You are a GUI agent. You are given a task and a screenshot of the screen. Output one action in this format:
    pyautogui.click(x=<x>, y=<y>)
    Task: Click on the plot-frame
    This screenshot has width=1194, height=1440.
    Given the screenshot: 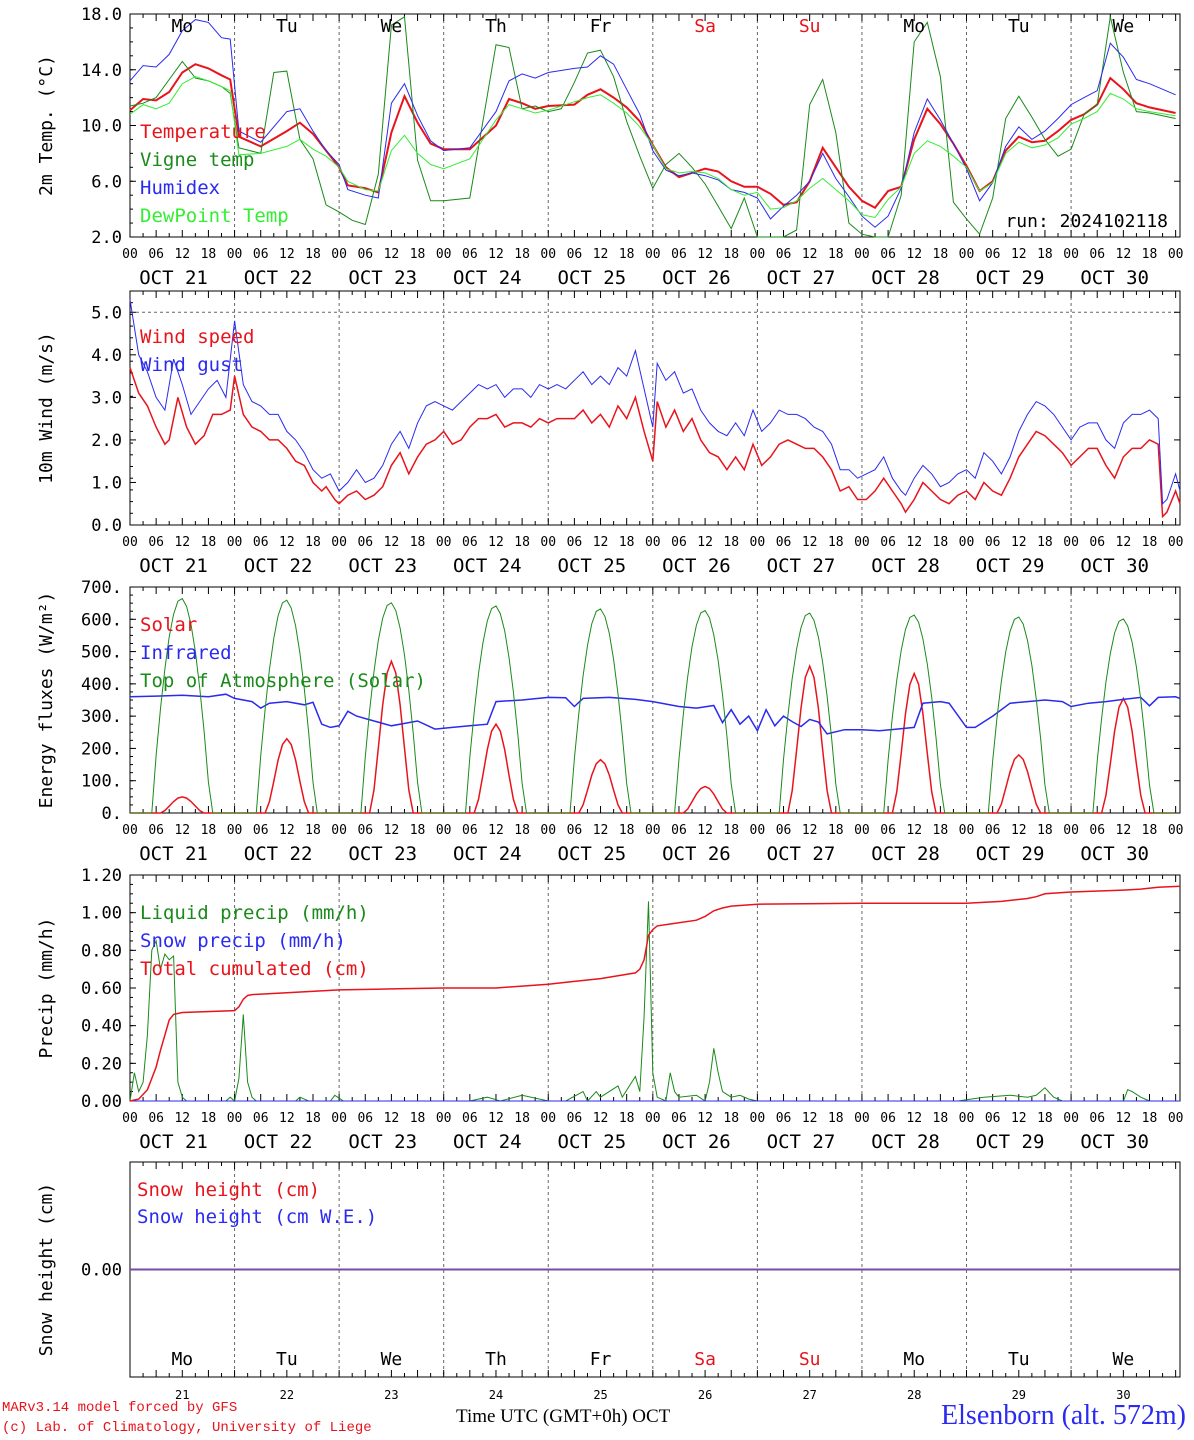 What is the action you would take?
    pyautogui.click(x=655, y=125)
    